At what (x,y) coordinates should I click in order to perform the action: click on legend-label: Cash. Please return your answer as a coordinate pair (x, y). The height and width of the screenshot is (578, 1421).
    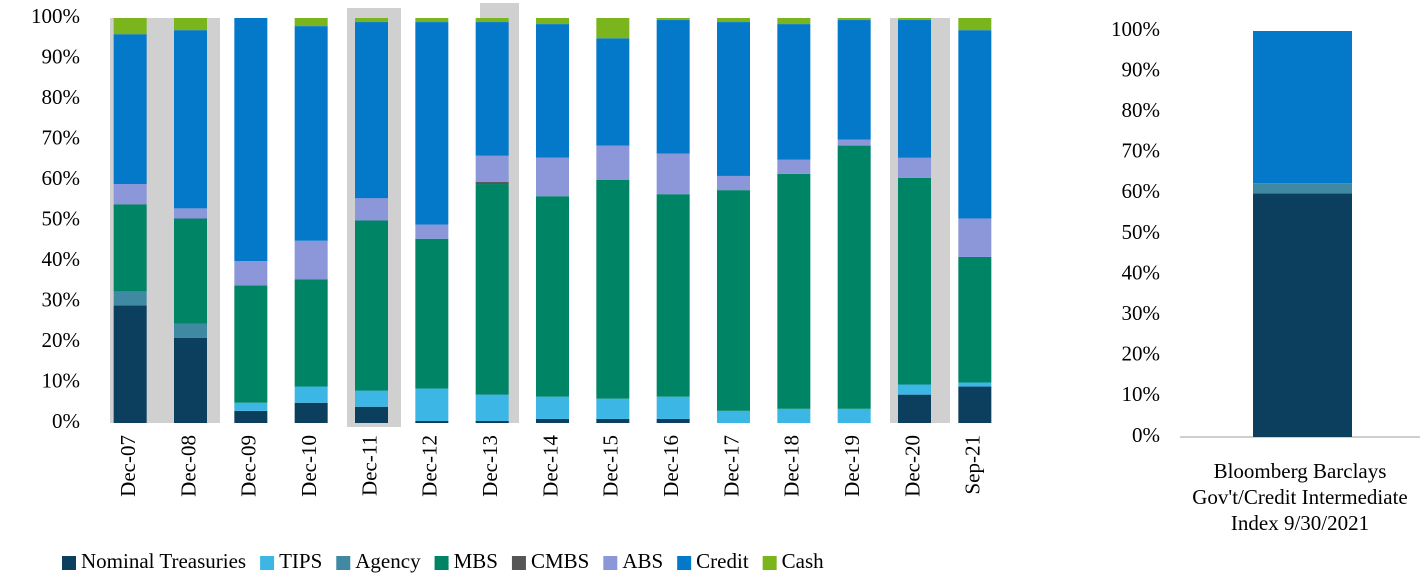
    Looking at the image, I should click on (803, 561).